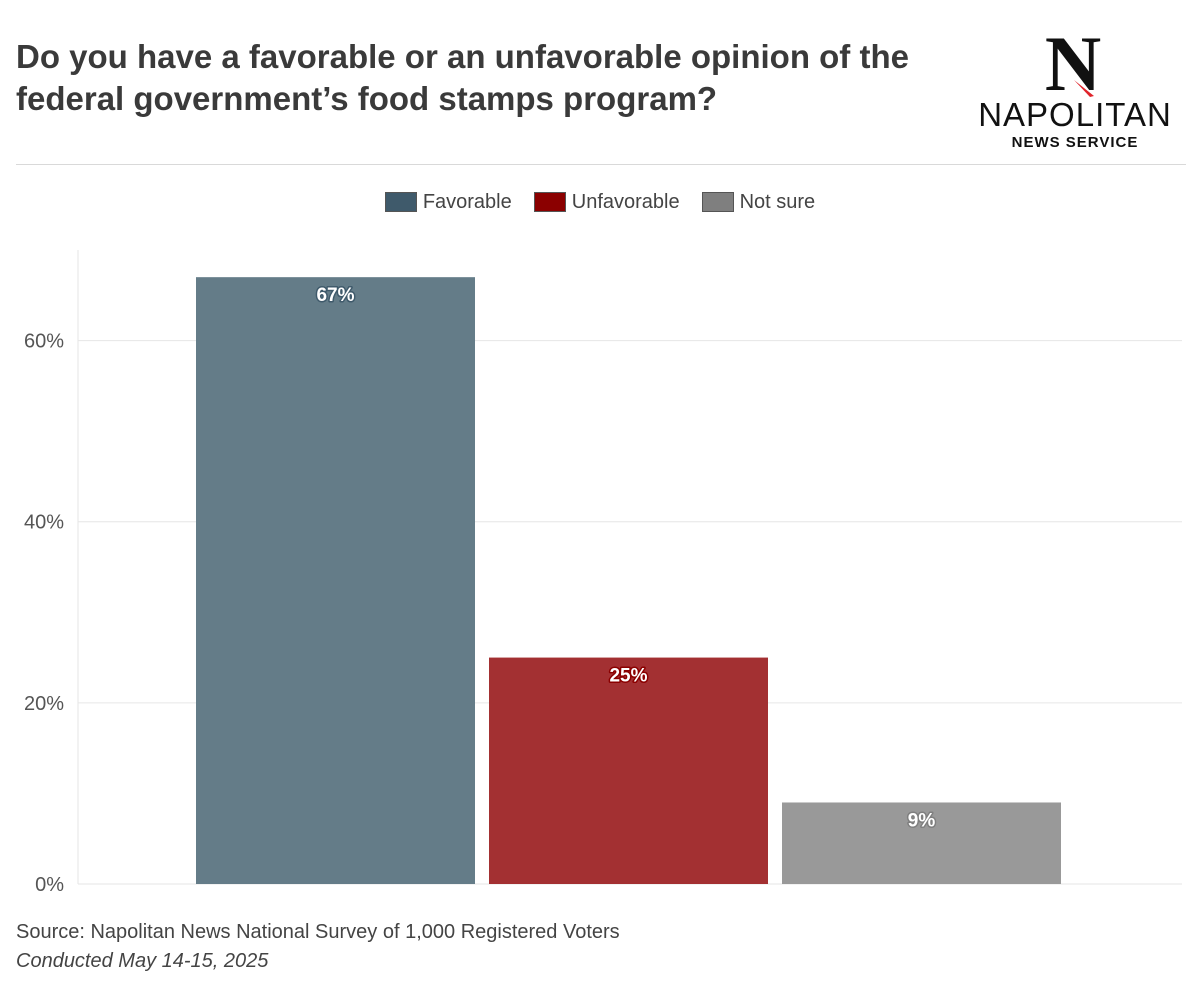 The width and height of the screenshot is (1200, 991). What do you see at coordinates (44, 523) in the screenshot?
I see `y-tick-label: 40%` at bounding box center [44, 523].